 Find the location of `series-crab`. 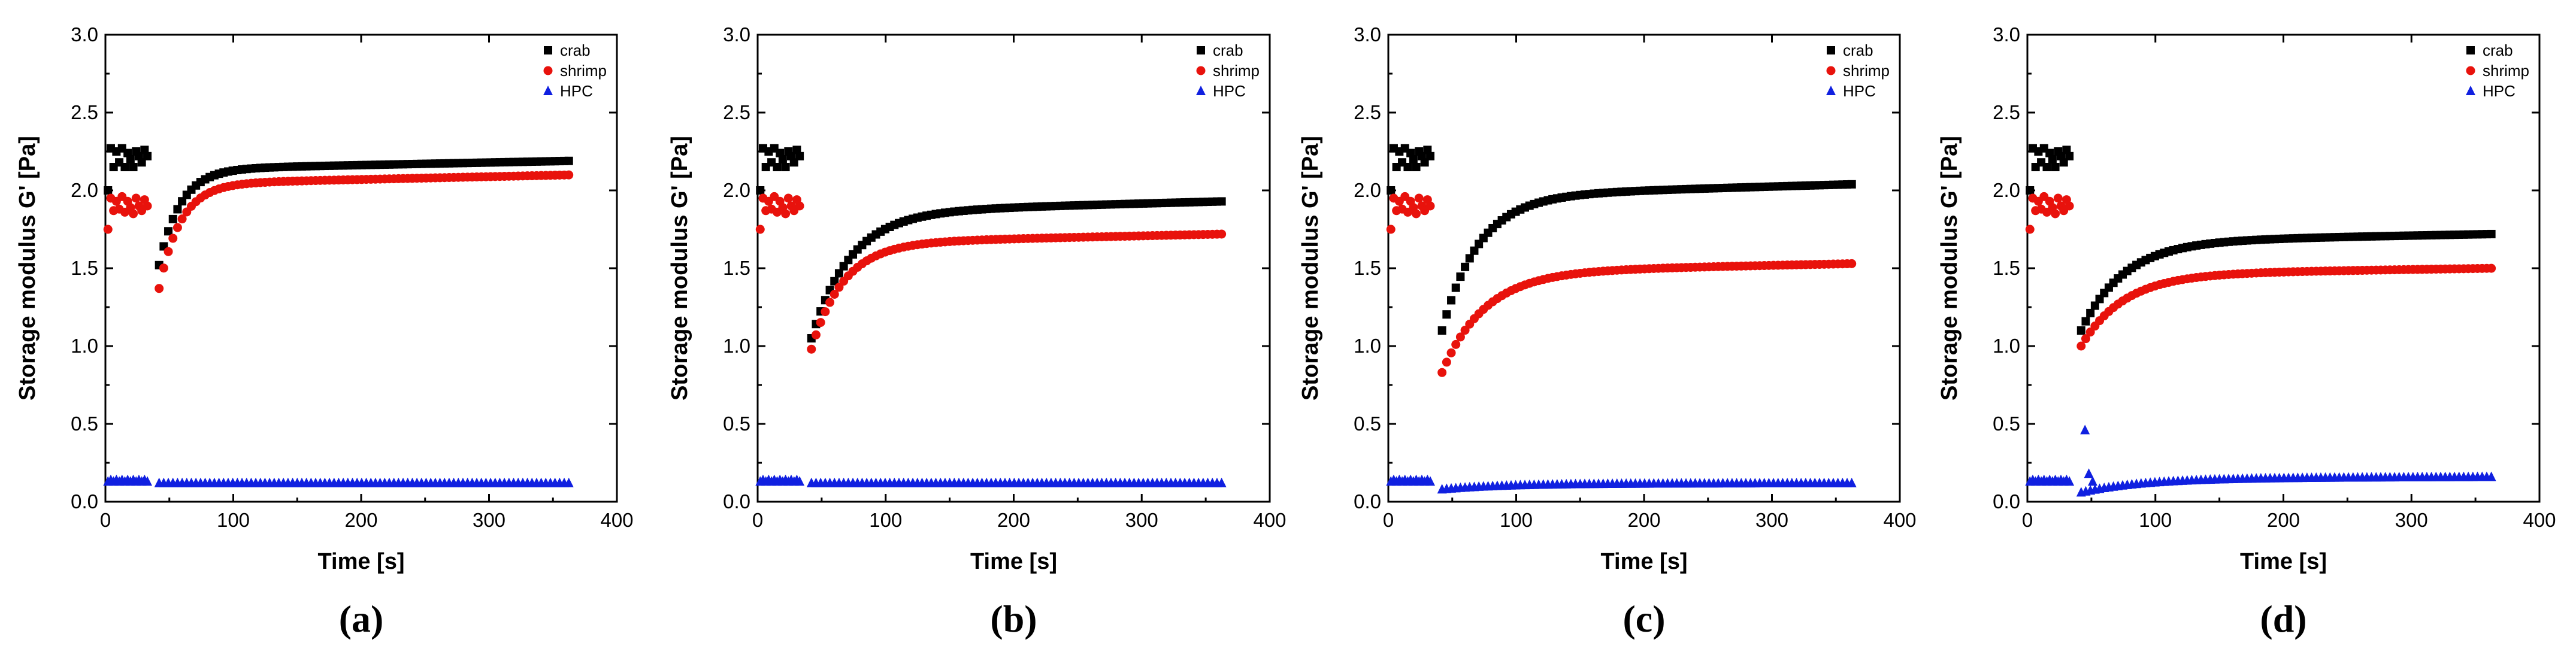

series-crab is located at coordinates (991, 243).